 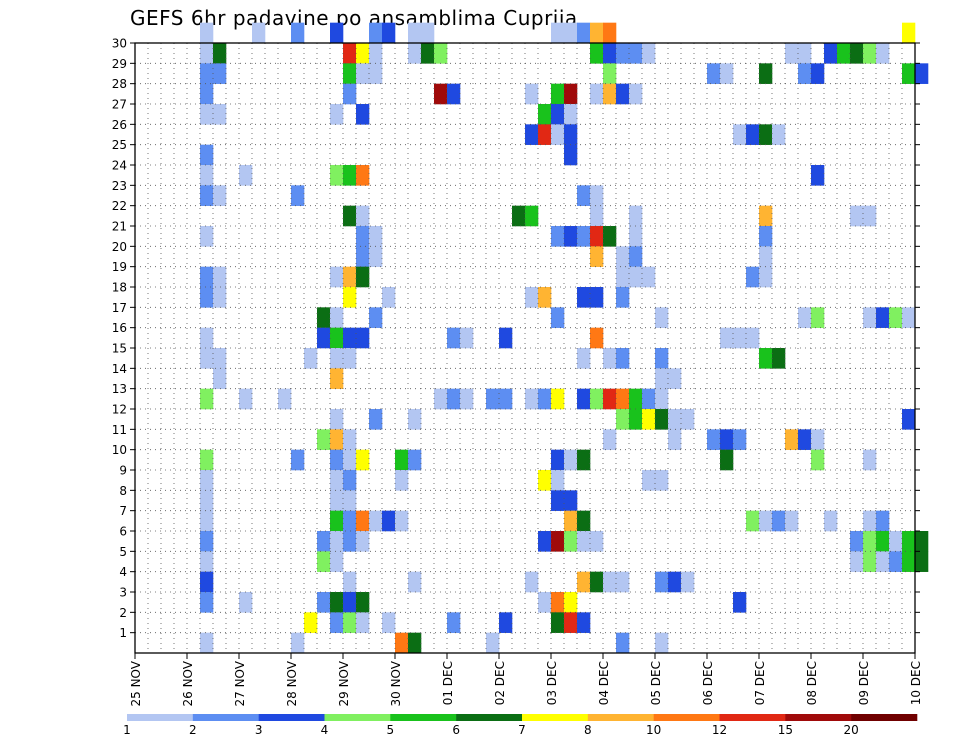 What do you see at coordinates (396, 683) in the screenshot?
I see `x-tick-label: 30 NOV` at bounding box center [396, 683].